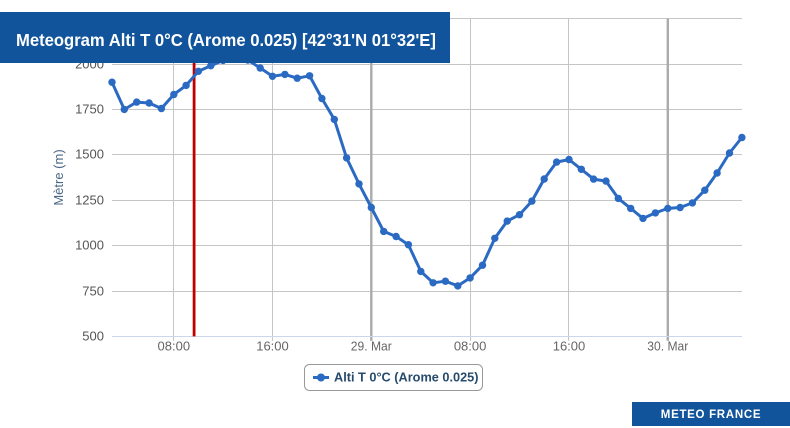  What do you see at coordinates (668, 346) in the screenshot?
I see `svg-text: 30. Mar` at bounding box center [668, 346].